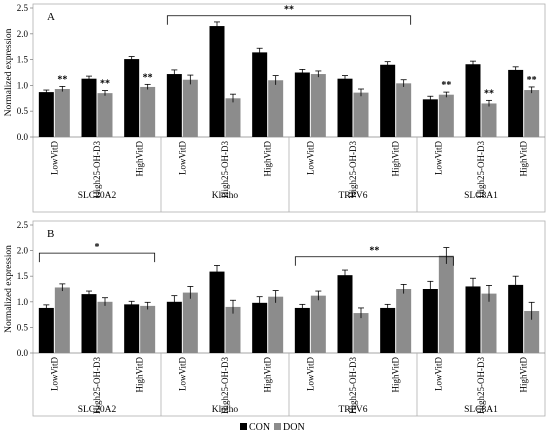 This screenshot has width=550, height=437. Describe the element at coordinates (23, 34) in the screenshot. I see `y-tick-label: 2.0` at that location.